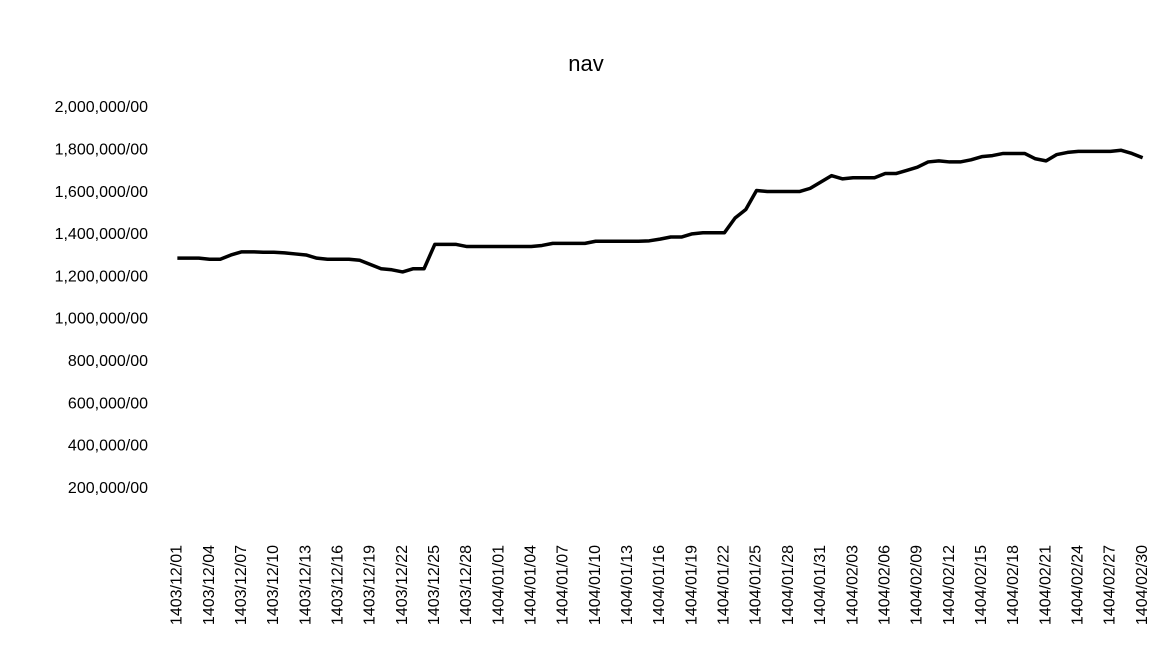  Describe the element at coordinates (917, 585) in the screenshot. I see `x-tick-label: 1404/02/09` at that location.